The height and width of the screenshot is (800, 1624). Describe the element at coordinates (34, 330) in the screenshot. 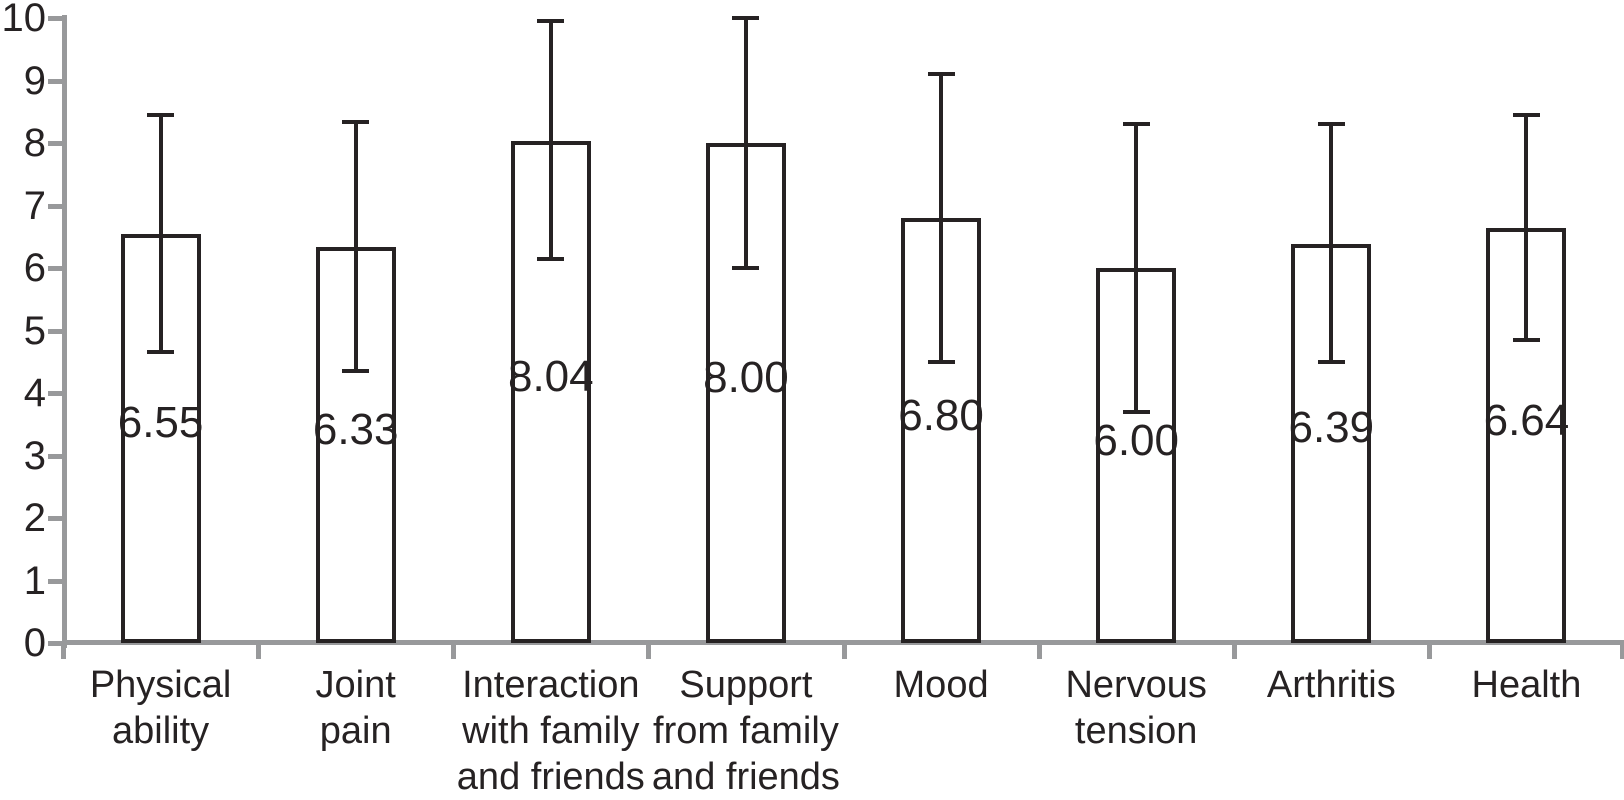

I see `y-tick-label: 5` at that location.